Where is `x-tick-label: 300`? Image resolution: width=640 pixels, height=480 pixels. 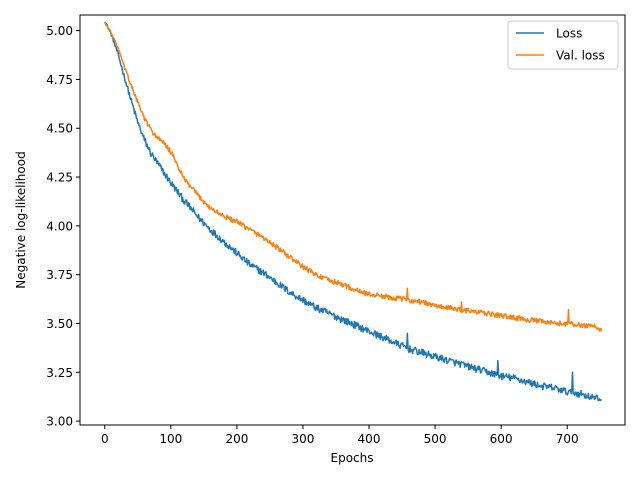 x-tick-label: 300 is located at coordinates (303, 439).